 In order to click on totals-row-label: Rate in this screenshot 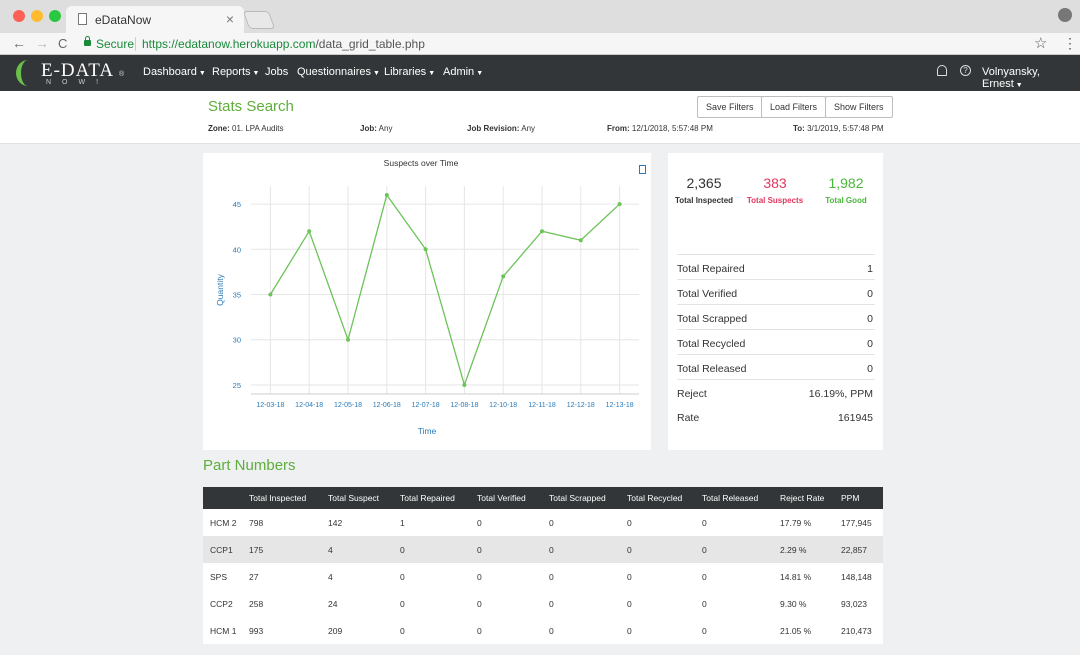, I will do `click(688, 418)`.